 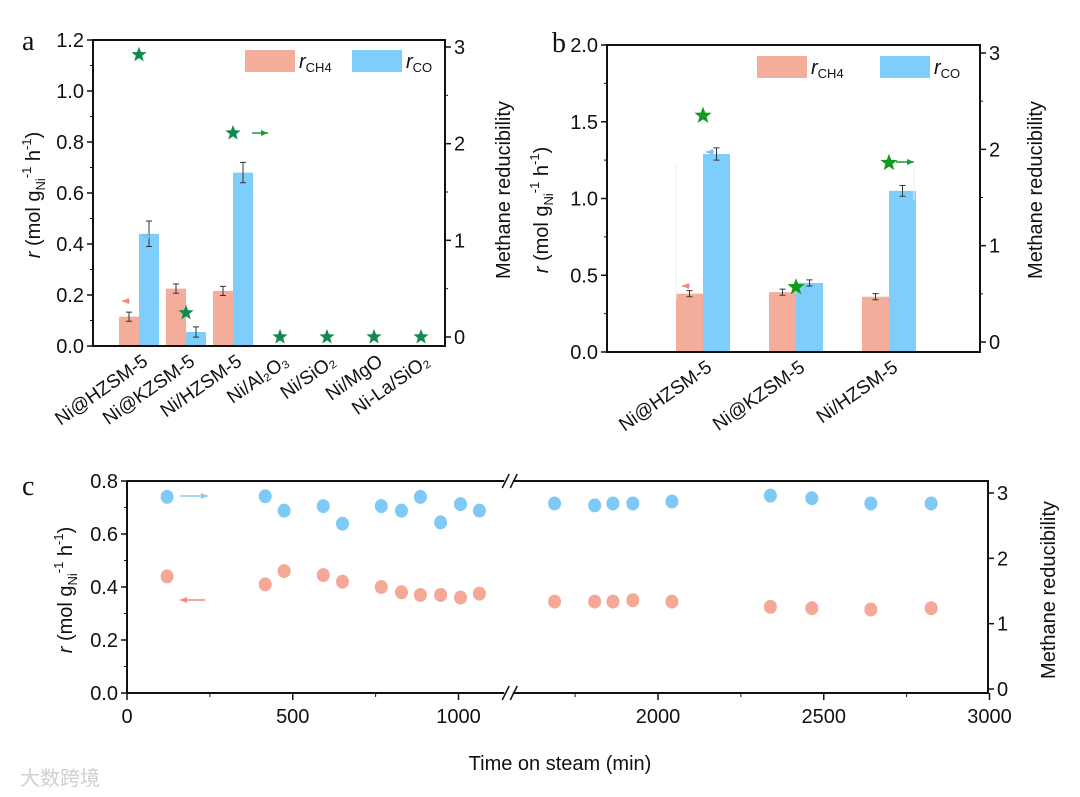 What do you see at coordinates (824, 717) in the screenshot?
I see `x-tick-label: 2500` at bounding box center [824, 717].